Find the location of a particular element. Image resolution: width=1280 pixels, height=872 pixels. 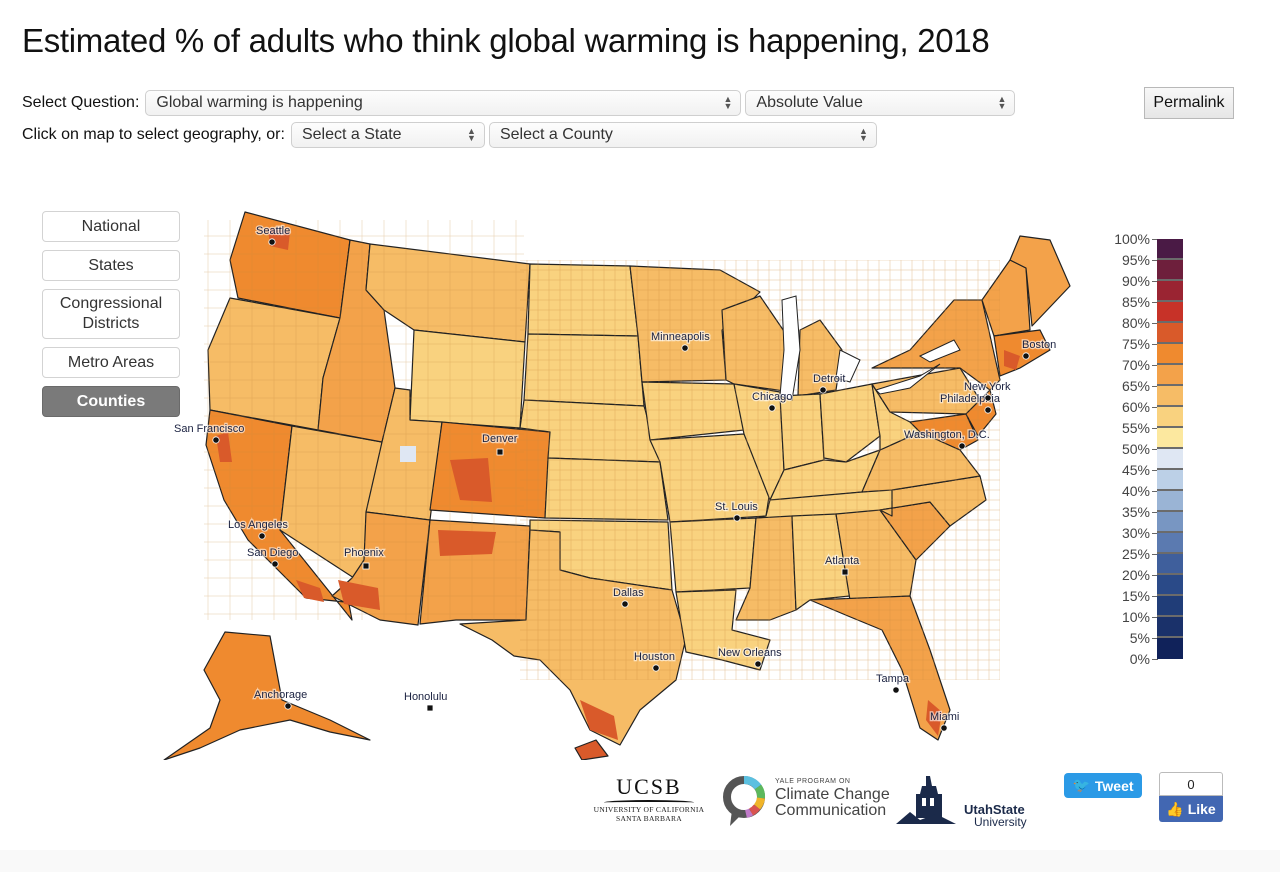

yale-line-1: Climate Change is located at coordinates (832, 794).